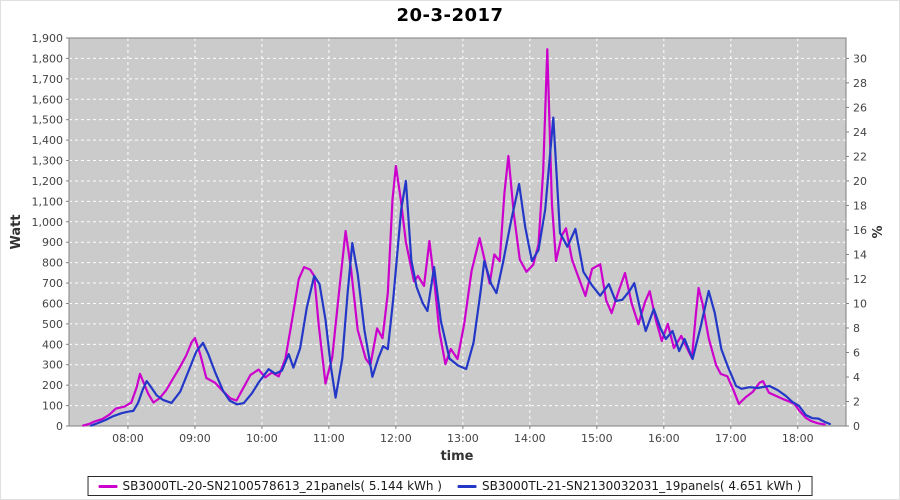 This screenshot has width=900, height=500. Describe the element at coordinates (48, 120) in the screenshot. I see `y-left-tick-label: 1,500` at that location.